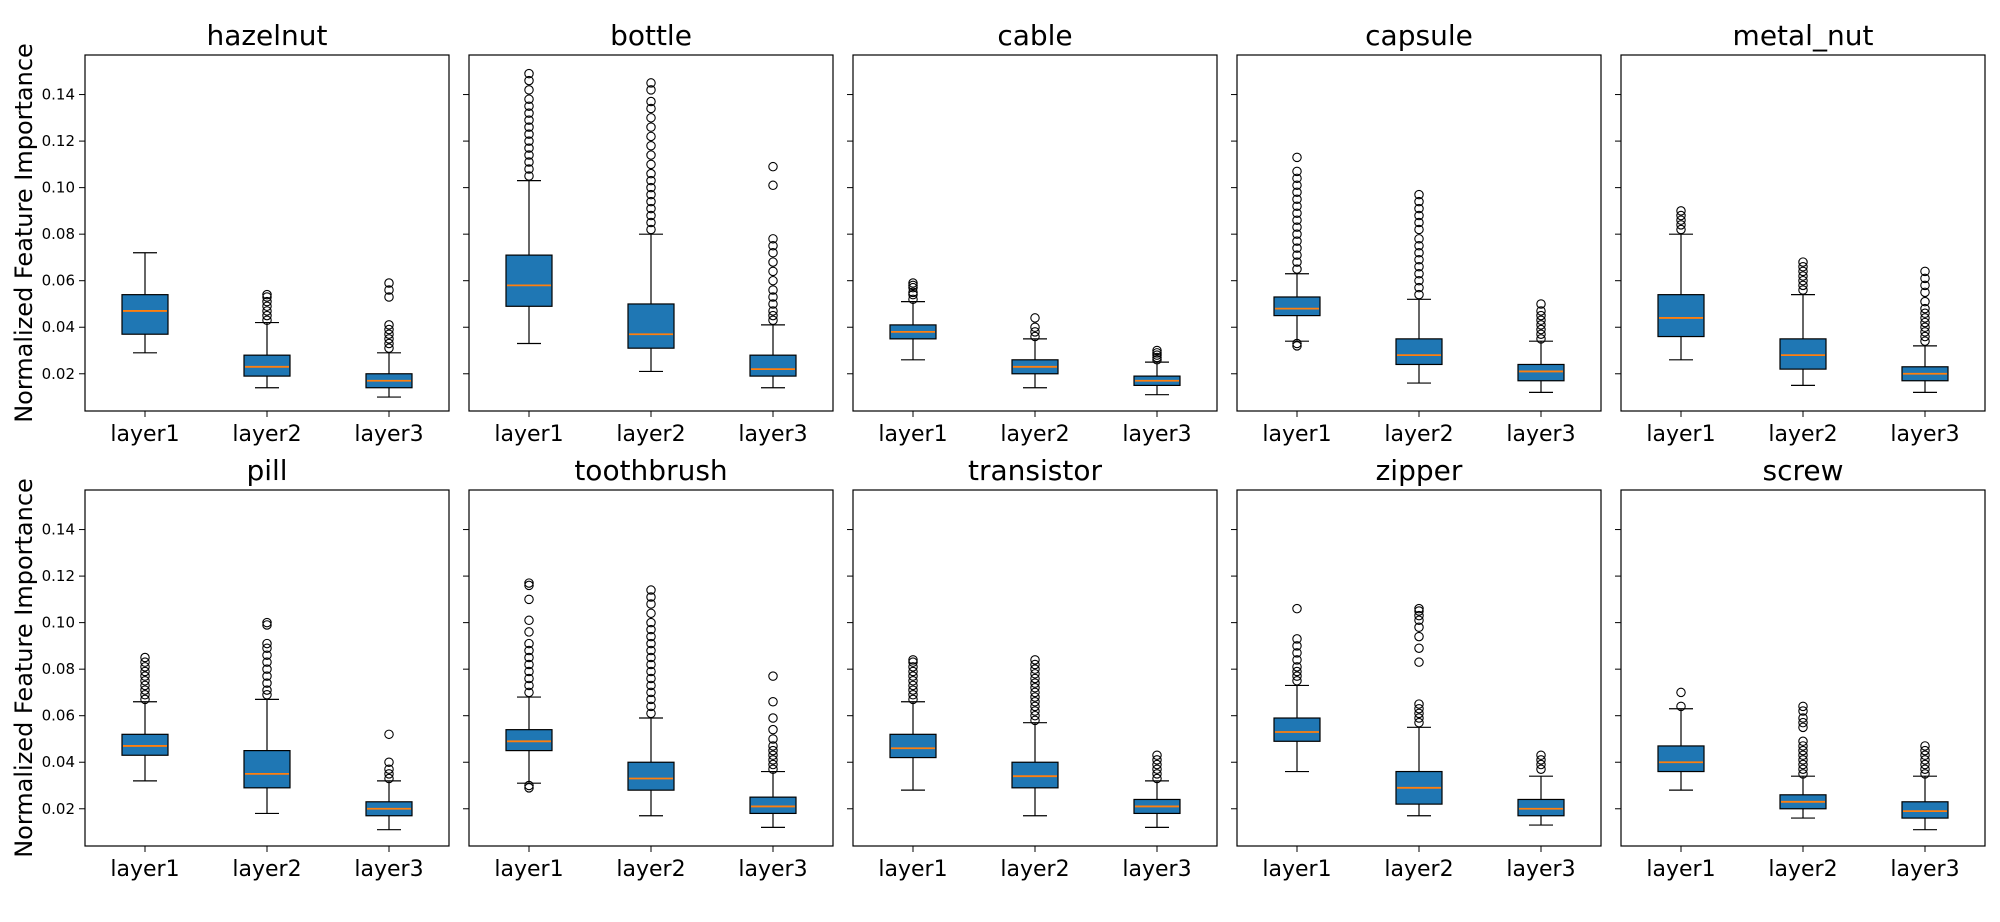 This screenshot has width=2000, height=922. I want to click on ytick-label: 0.08, so click(58, 234).